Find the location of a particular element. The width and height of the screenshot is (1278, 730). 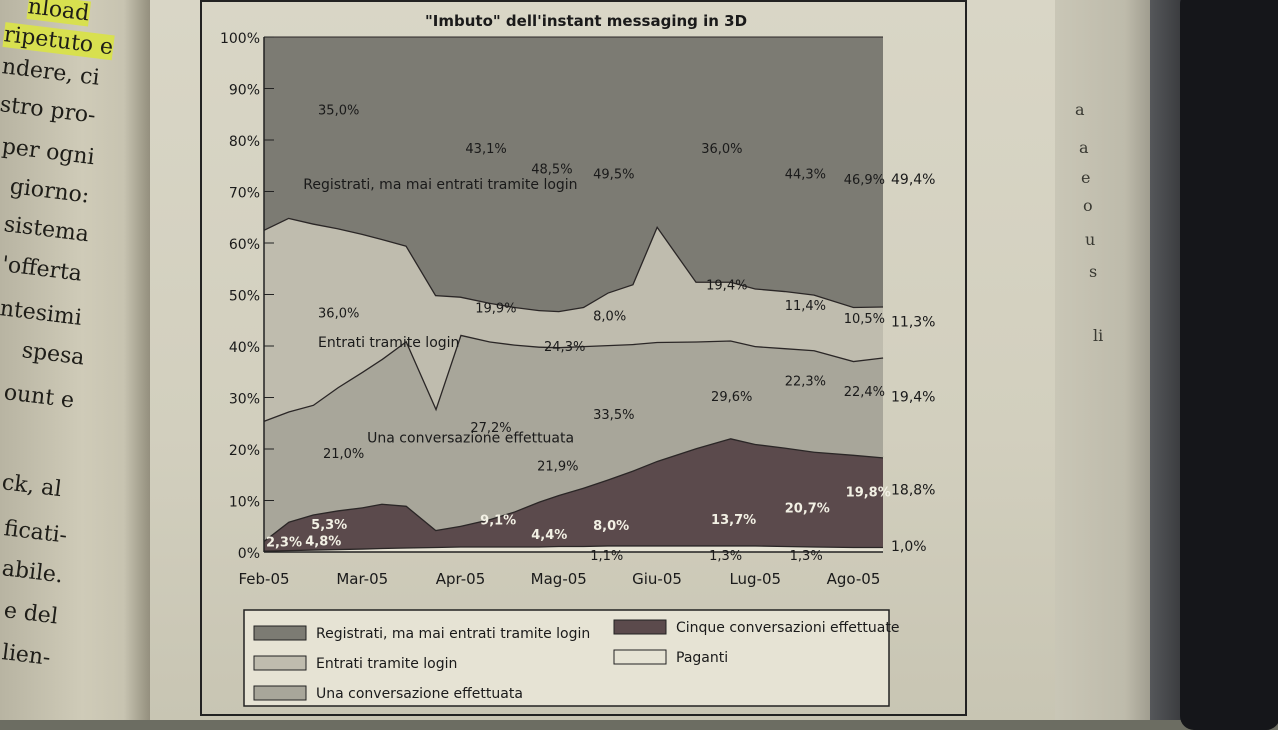

data-label: 1,1% is located at coordinates (606, 556).